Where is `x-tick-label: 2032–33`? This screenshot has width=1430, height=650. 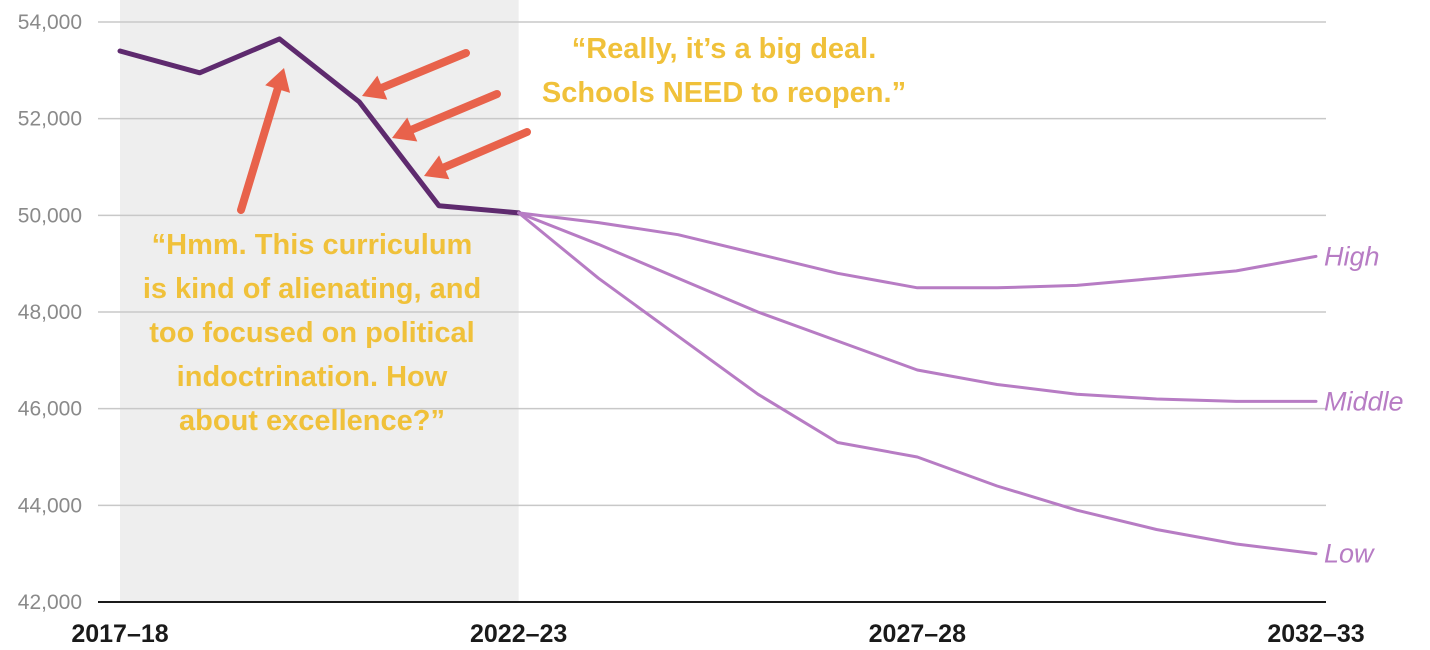 x-tick-label: 2032–33 is located at coordinates (1315, 634).